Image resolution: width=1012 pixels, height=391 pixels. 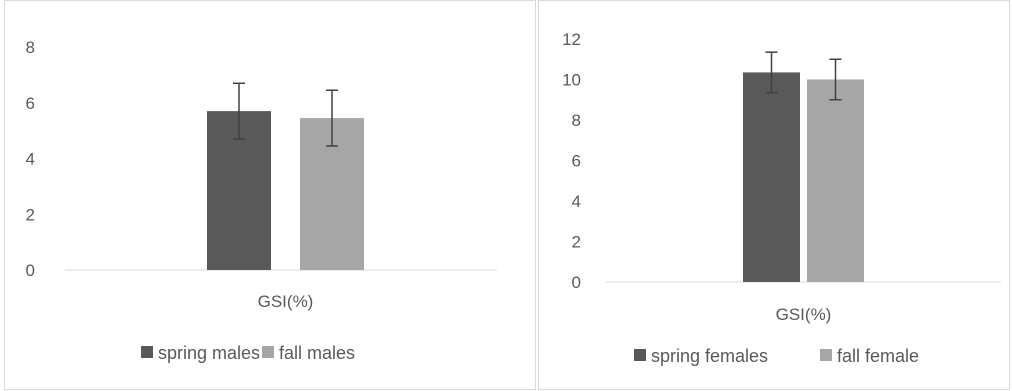 I want to click on y-tick-label: 10, so click(x=571, y=80).